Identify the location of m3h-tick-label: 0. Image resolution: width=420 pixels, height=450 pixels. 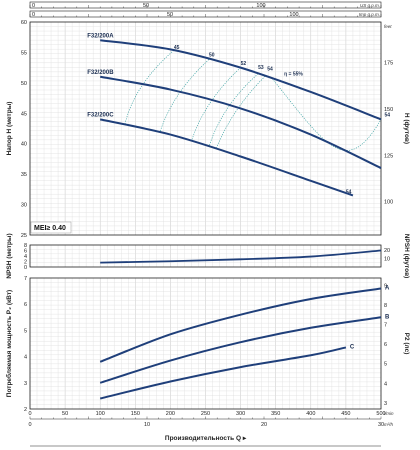
(29, 425).